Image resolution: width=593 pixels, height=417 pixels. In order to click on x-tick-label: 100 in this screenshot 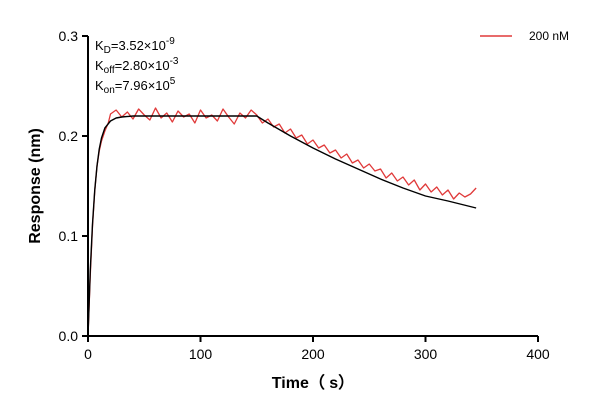, I will do `click(201, 354)`.